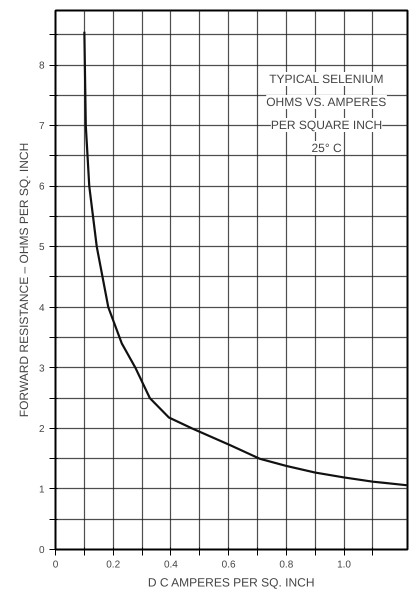 The image size is (413, 604). Describe the element at coordinates (41, 66) in the screenshot. I see `y-tick-label: 8` at that location.